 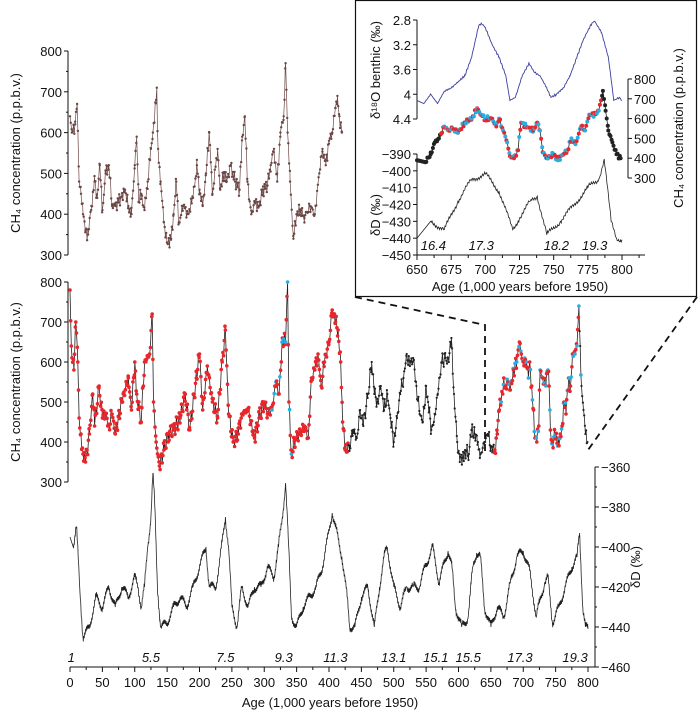 What do you see at coordinates (645, 119) in the screenshot?
I see `inset-ch4-axis-tick-label: 600` at bounding box center [645, 119].